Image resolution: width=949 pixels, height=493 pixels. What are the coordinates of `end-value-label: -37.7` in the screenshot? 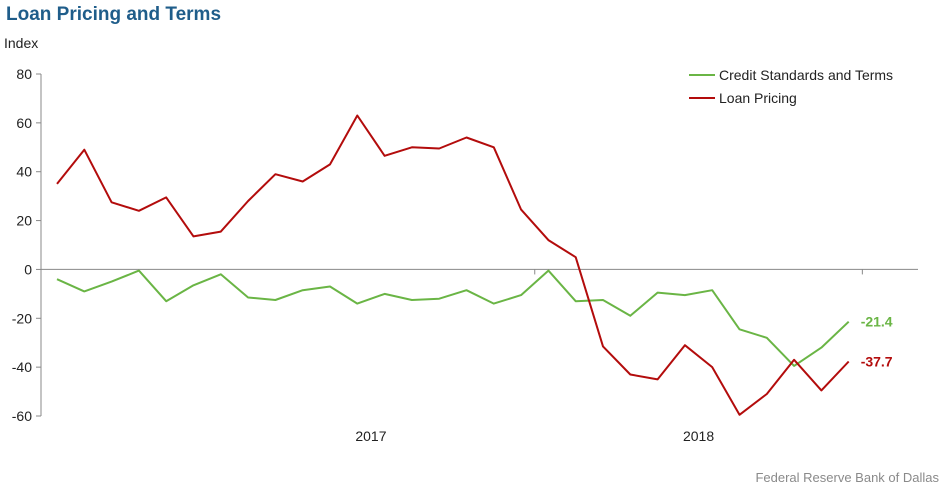 It's located at (877, 362).